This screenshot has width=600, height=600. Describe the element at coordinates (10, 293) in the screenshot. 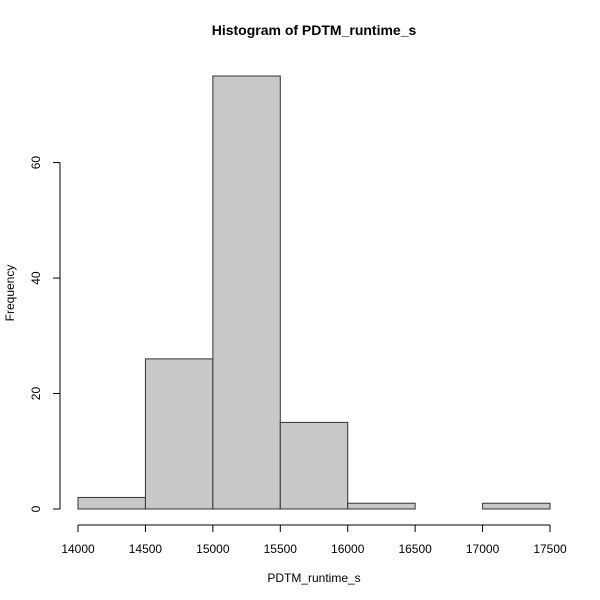

I see `y-axis-title: Frequency` at that location.